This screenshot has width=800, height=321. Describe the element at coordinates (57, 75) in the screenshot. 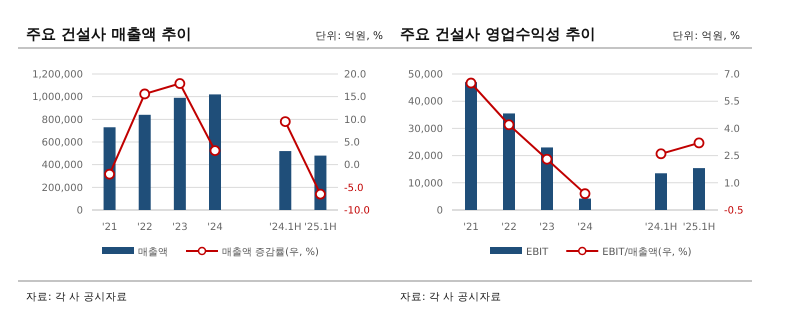

I see `y-tick-label: 1,200,000` at that location.